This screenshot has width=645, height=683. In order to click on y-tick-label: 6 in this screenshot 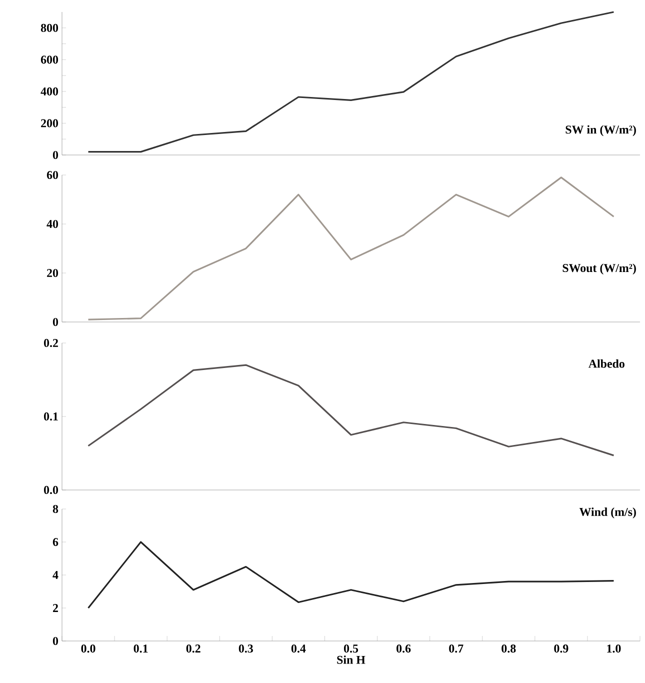, I will do `click(55, 542)`.